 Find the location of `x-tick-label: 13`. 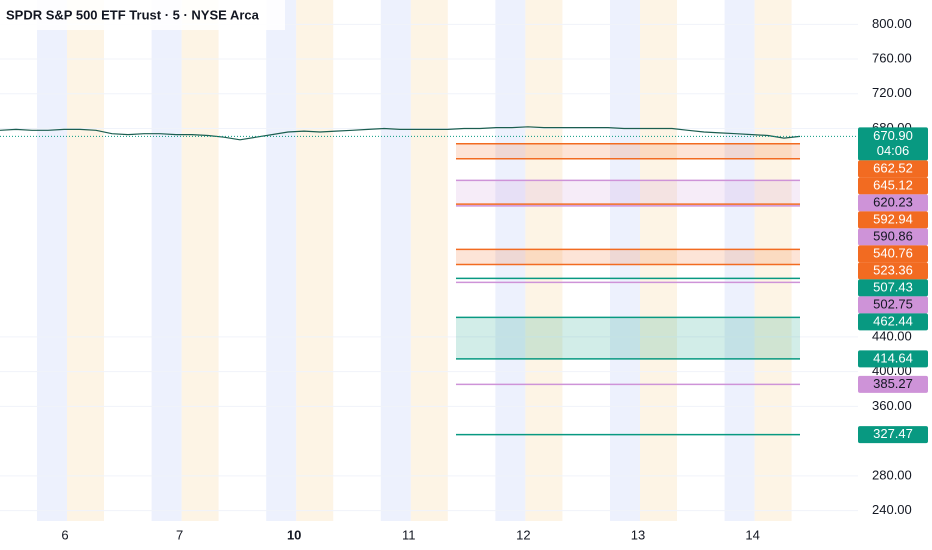

x-tick-label: 13 is located at coordinates (638, 534).